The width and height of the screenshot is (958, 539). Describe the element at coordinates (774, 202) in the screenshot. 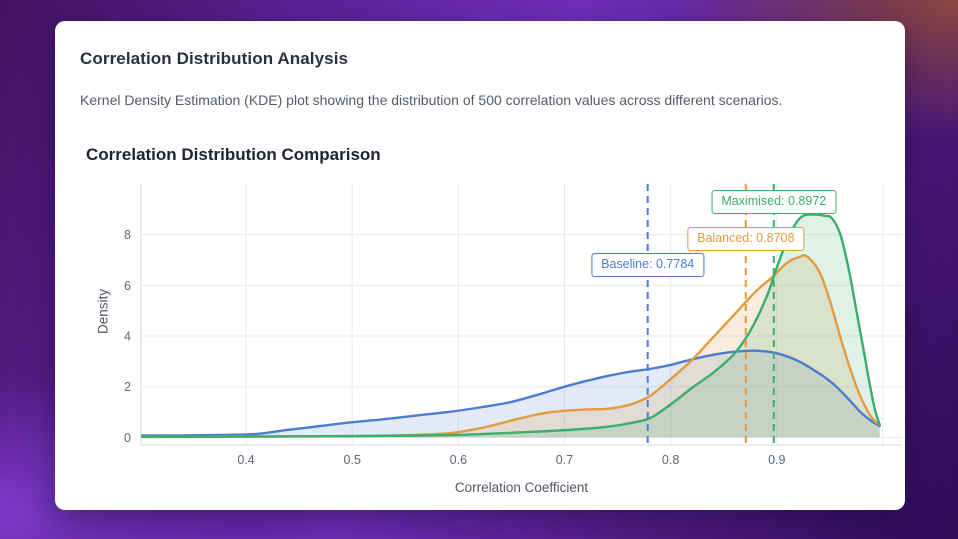

I see `vline-label-maximised: Maximised: 0.8972` at that location.